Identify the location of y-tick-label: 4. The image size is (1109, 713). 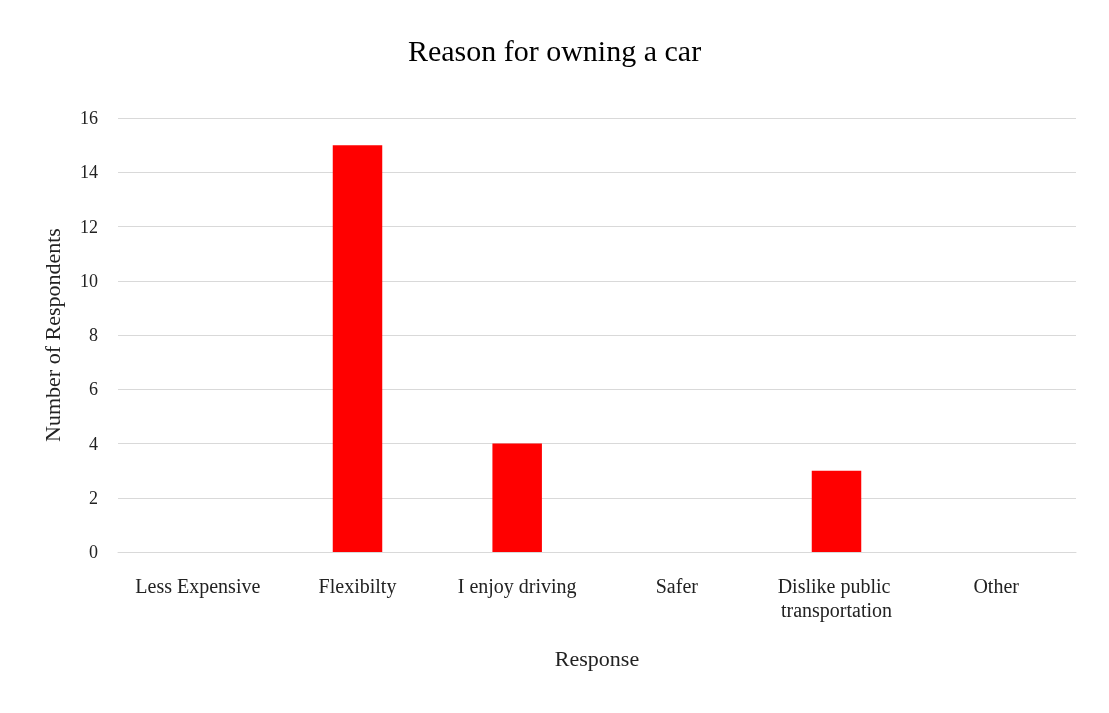
(93, 443).